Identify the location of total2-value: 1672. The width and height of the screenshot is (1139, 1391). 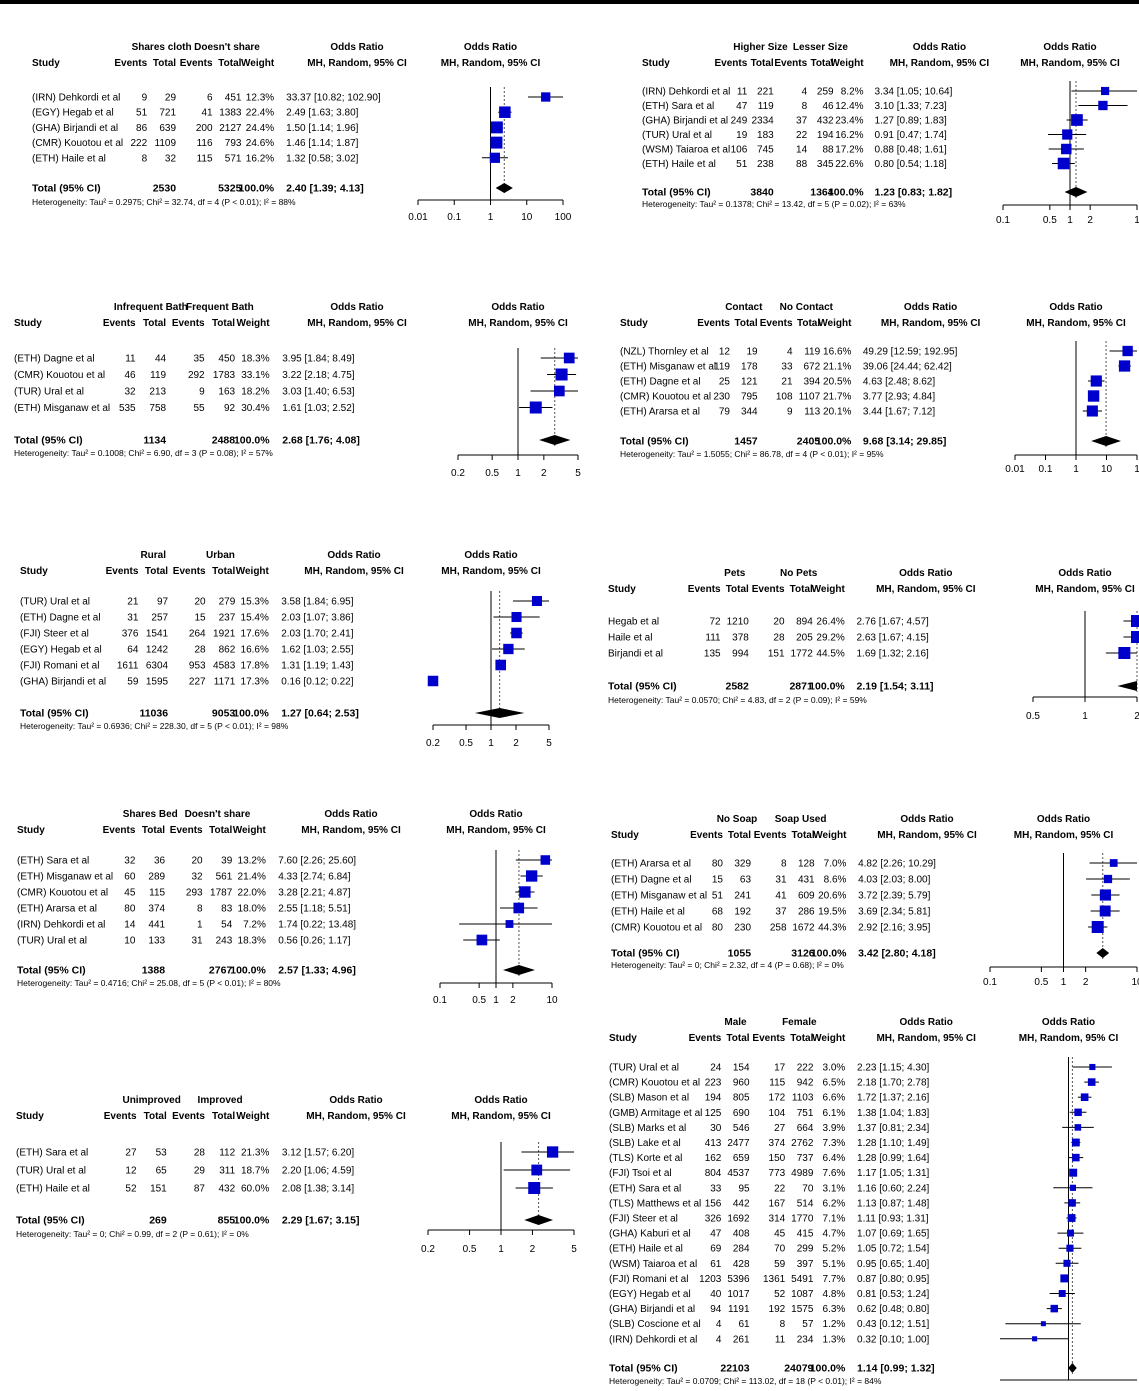
(803, 928).